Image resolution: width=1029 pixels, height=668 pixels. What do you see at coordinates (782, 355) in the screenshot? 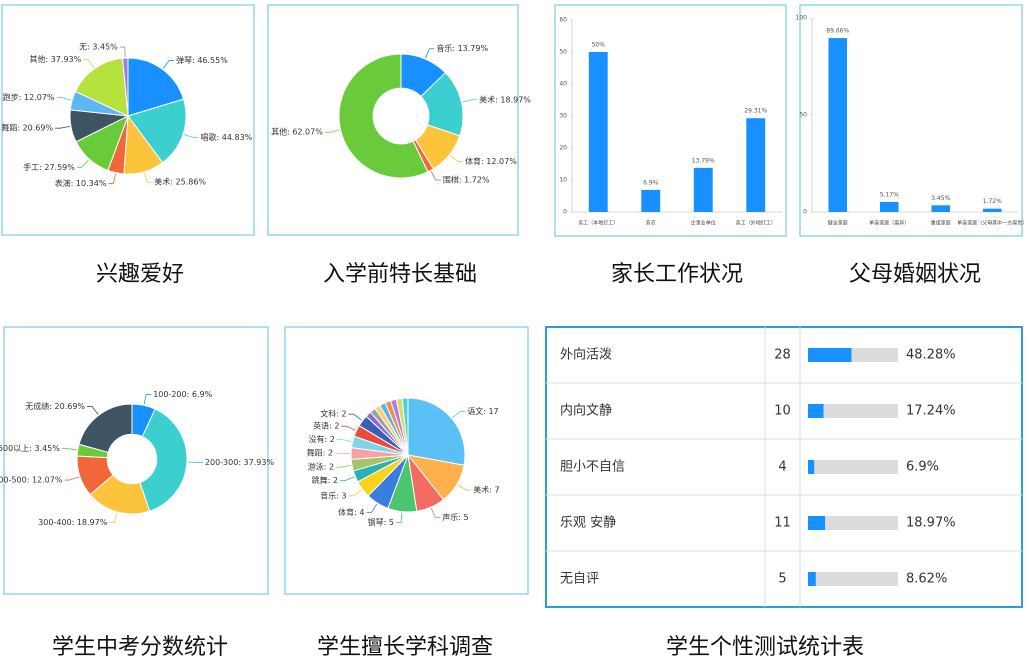
I see `row-count: 28` at bounding box center [782, 355].